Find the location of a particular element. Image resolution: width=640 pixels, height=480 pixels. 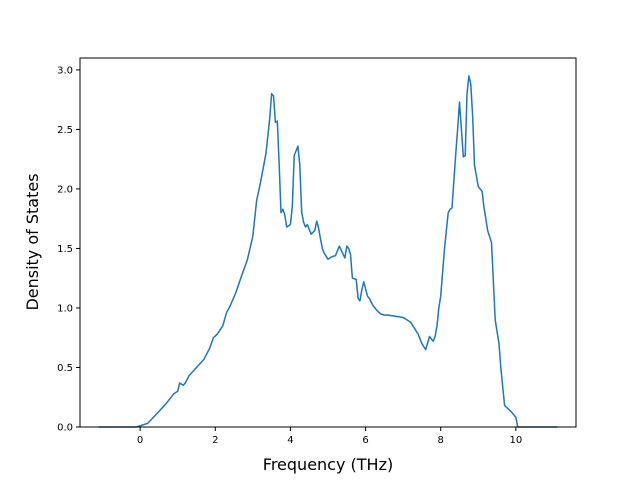

x-tick-label: 6 is located at coordinates (365, 440).